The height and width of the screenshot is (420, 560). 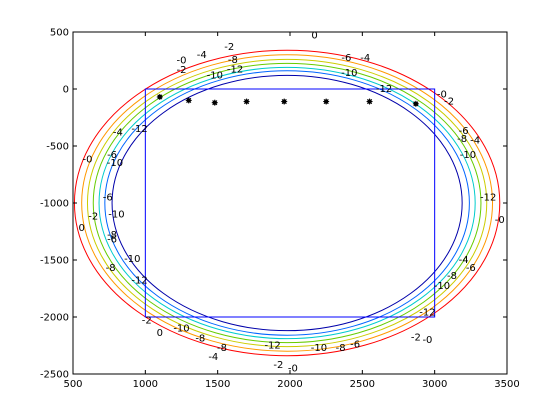 What do you see at coordinates (54, 375) in the screenshot?
I see `y-tick-label: -2500` at bounding box center [54, 375].